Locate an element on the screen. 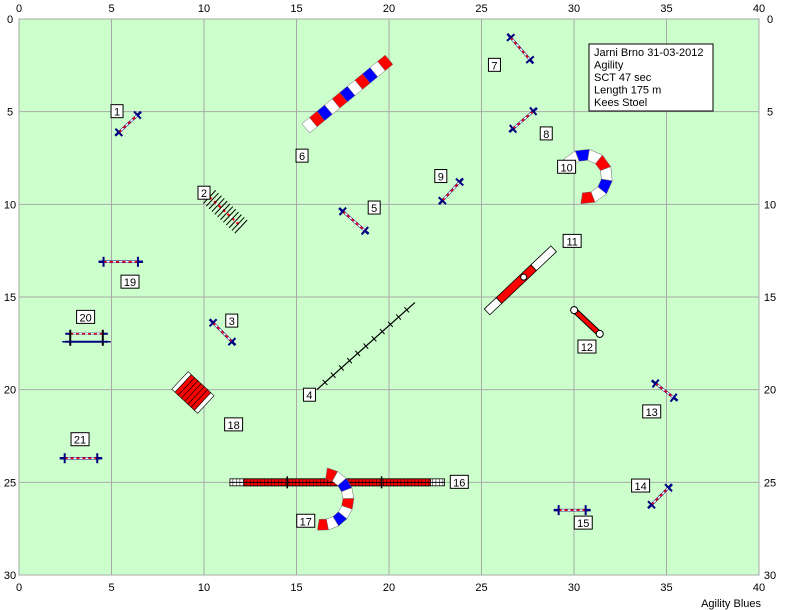 This screenshot has width=800, height=610. x-tick-top: 15 is located at coordinates (296, 9).